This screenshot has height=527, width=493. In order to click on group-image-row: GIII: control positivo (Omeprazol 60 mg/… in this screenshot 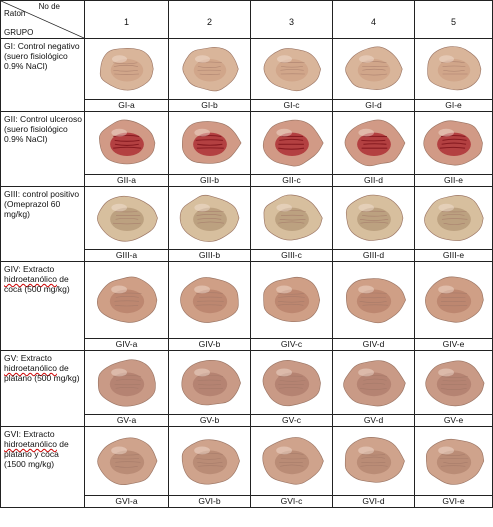, I will do `click(246, 224)`.